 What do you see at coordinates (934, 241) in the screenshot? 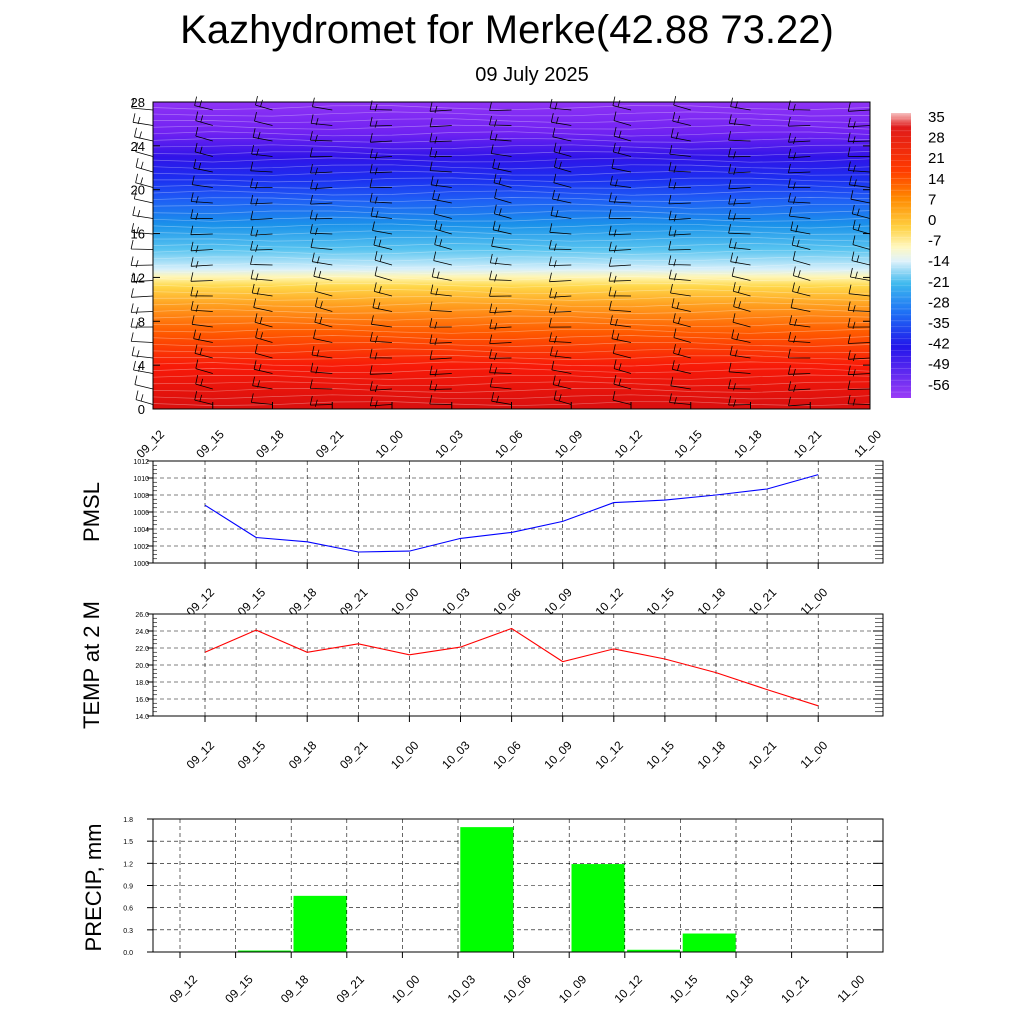
I see `colorbar-label: -7` at bounding box center [934, 241].